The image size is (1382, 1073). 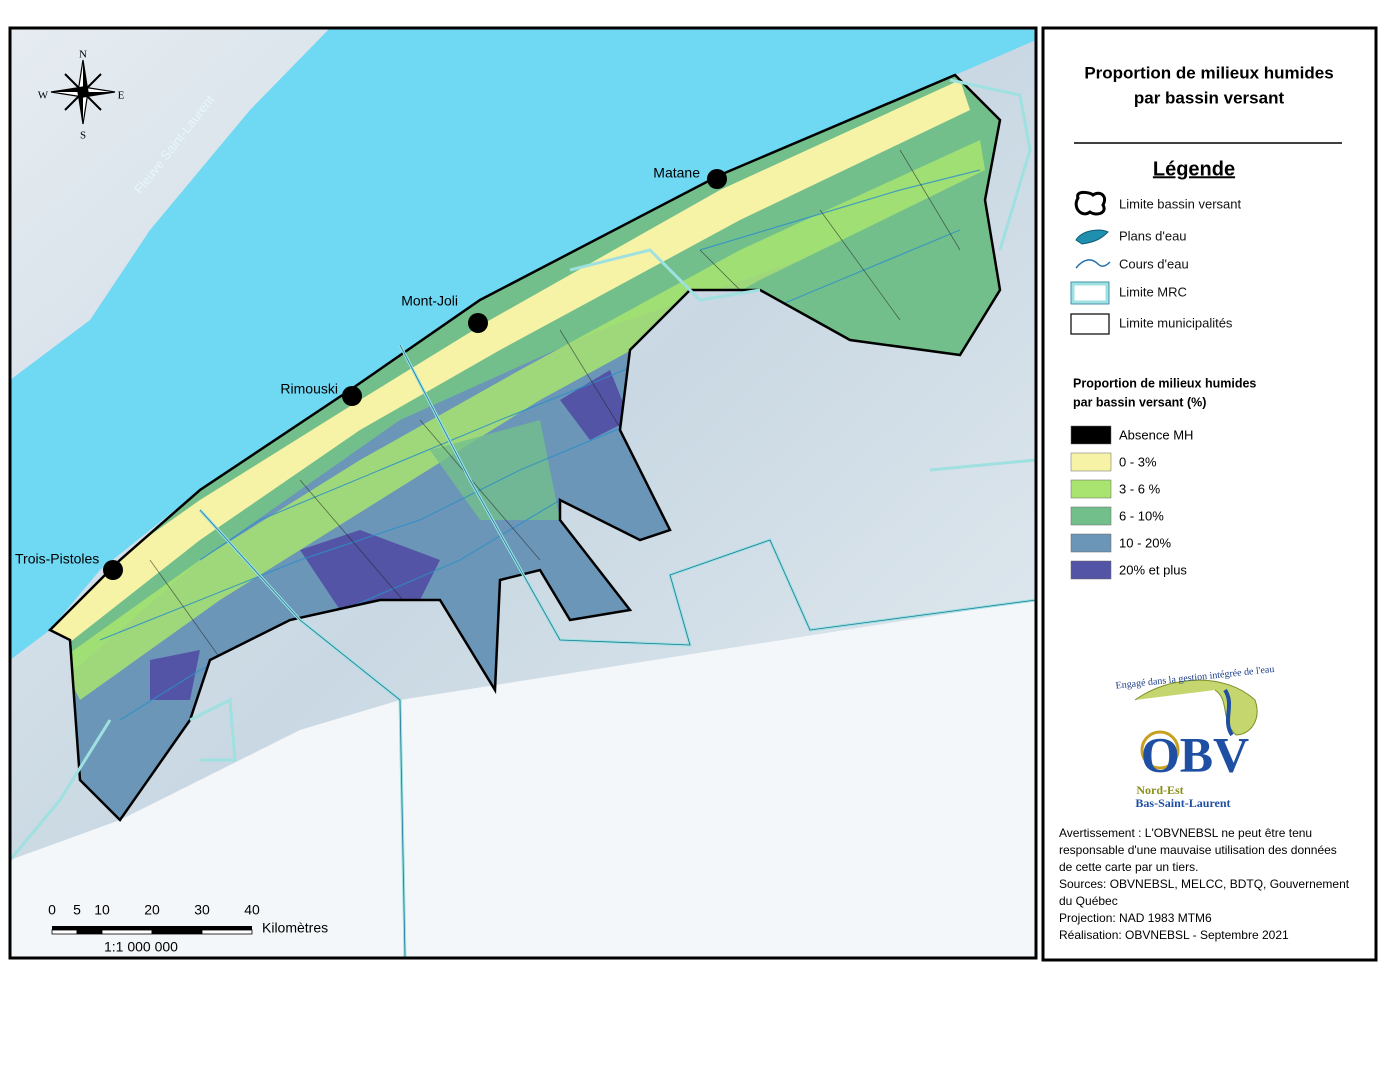 I want to click on symbol-mrc, so click(x=1090, y=293).